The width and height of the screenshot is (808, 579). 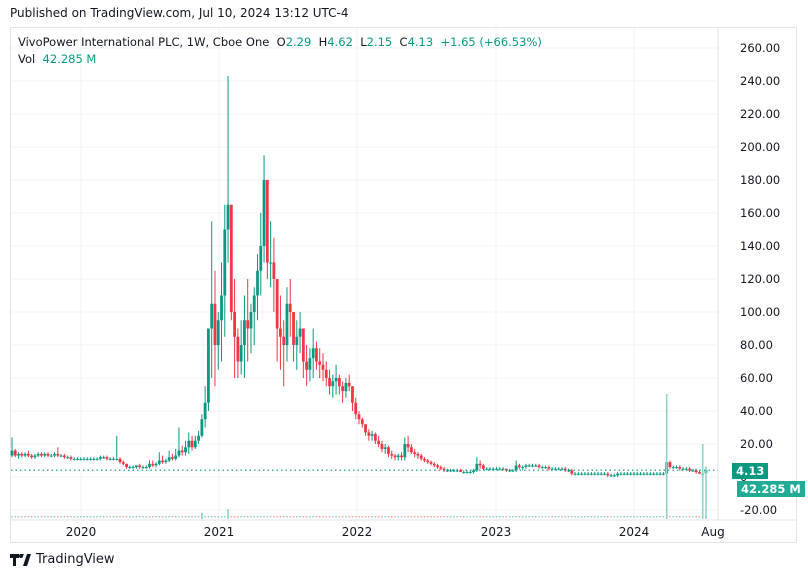 What do you see at coordinates (634, 532) in the screenshot?
I see `time-axis-label: 2024` at bounding box center [634, 532].